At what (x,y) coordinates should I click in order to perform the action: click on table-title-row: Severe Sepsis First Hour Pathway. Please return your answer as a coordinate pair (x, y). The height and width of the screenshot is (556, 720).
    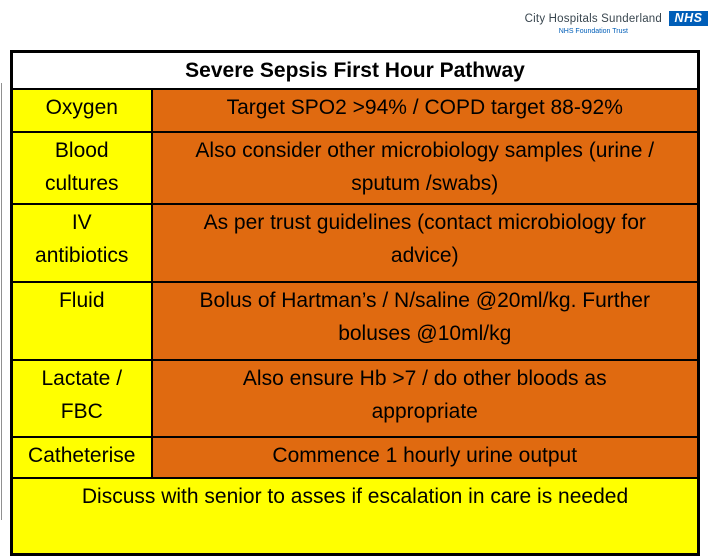
    Looking at the image, I should click on (355, 70).